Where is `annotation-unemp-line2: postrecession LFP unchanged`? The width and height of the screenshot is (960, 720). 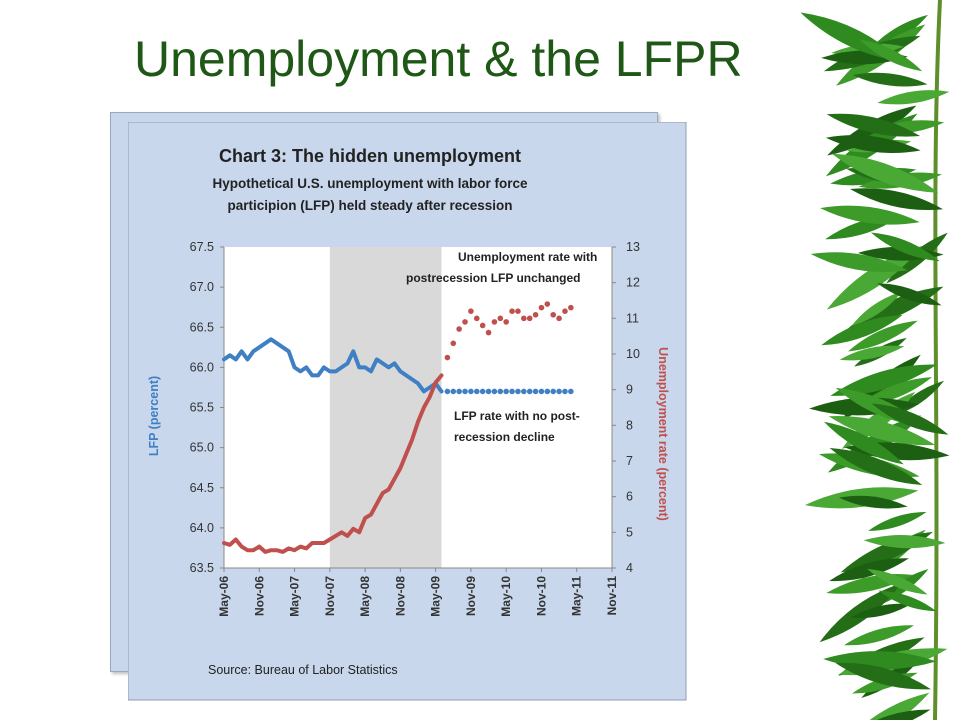
annotation-unemp-line2: postrecession LFP unchanged is located at coordinates (493, 278).